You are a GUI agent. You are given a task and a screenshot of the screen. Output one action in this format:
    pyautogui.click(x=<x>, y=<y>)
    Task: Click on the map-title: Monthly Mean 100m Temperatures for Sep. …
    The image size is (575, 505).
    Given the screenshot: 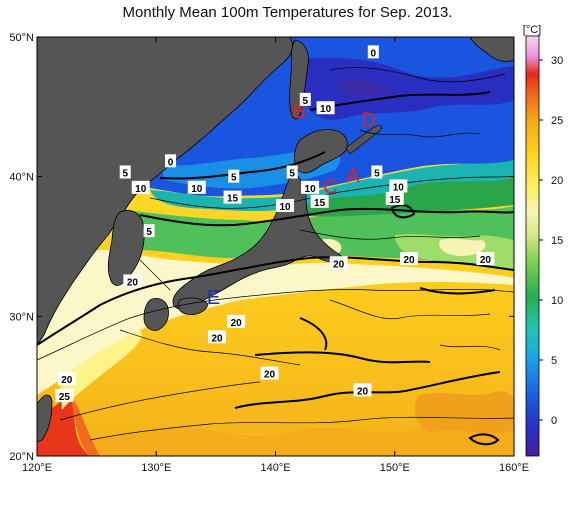 What is the action you would take?
    pyautogui.click(x=287, y=12)
    